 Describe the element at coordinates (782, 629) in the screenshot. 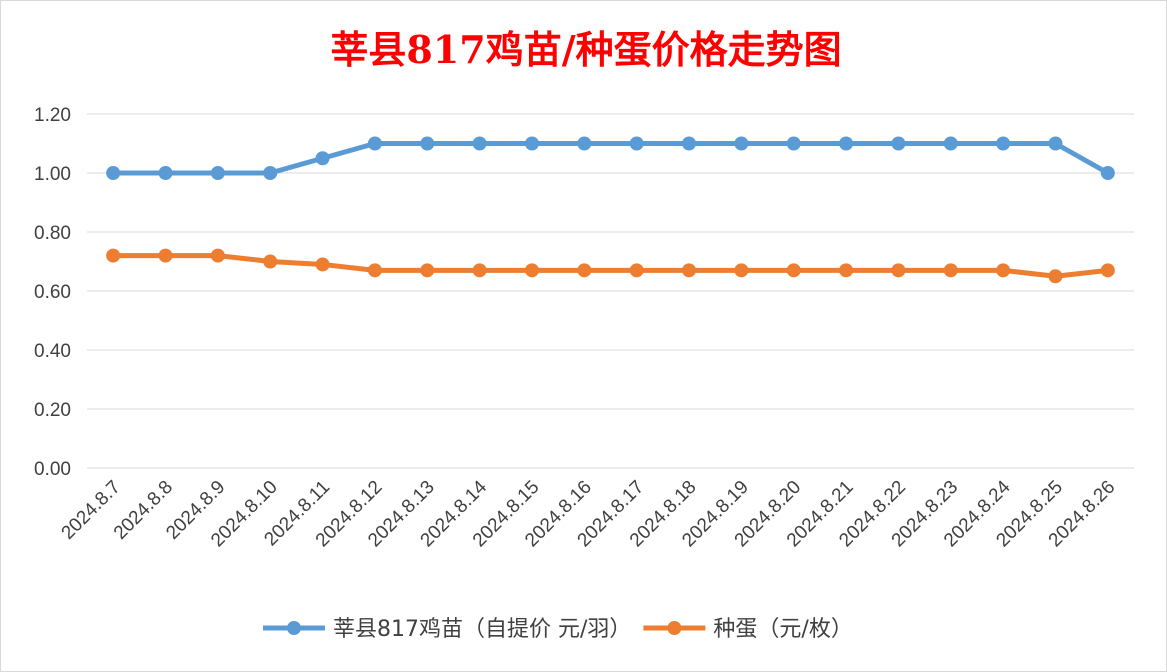

I see `legend-label: 种蛋（元/枚）` at that location.